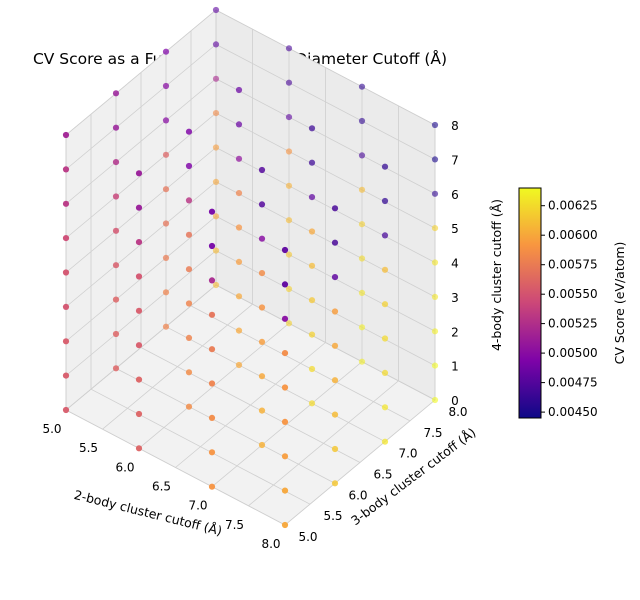 The width and height of the screenshot is (640, 600). Describe the element at coordinates (573, 235) in the screenshot. I see `colorbar-tick-label: 0.00600` at that location.